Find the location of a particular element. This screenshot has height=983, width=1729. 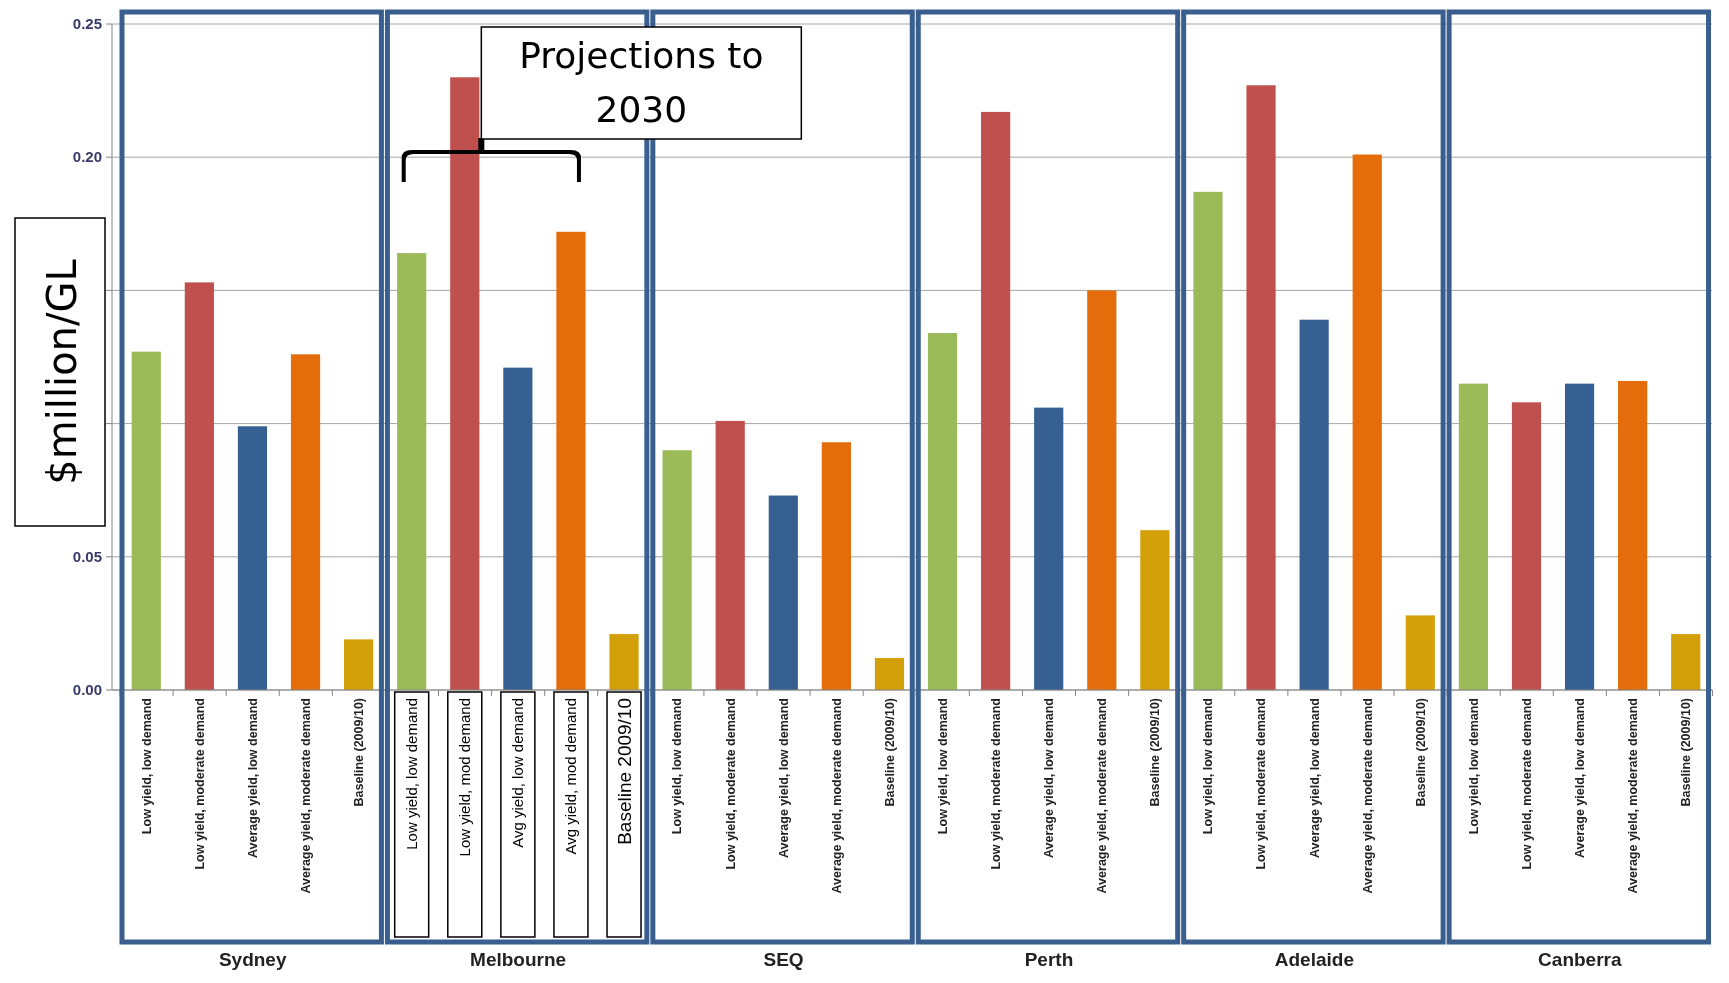

y-tick-label: 0.00 is located at coordinates (87, 690).